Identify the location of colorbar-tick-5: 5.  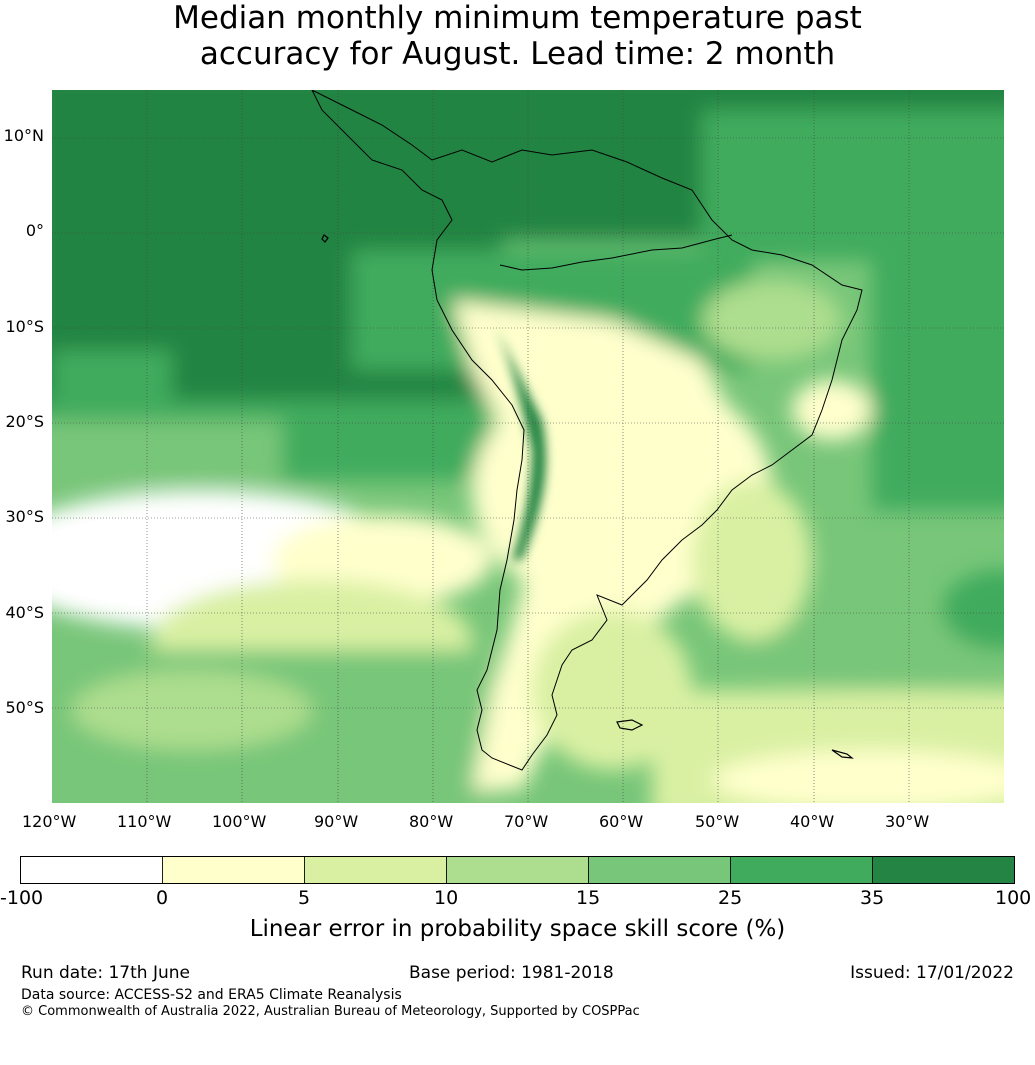
(304, 898).